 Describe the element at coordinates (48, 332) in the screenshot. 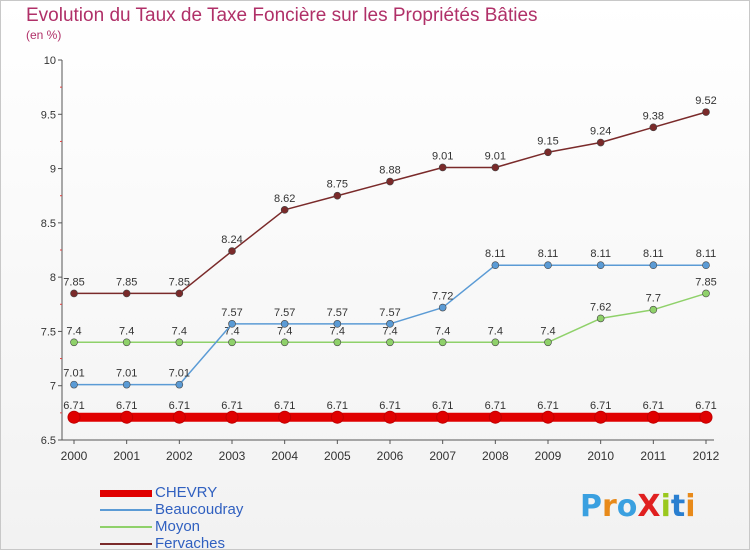

I see `y-tick-label: 7.5` at that location.